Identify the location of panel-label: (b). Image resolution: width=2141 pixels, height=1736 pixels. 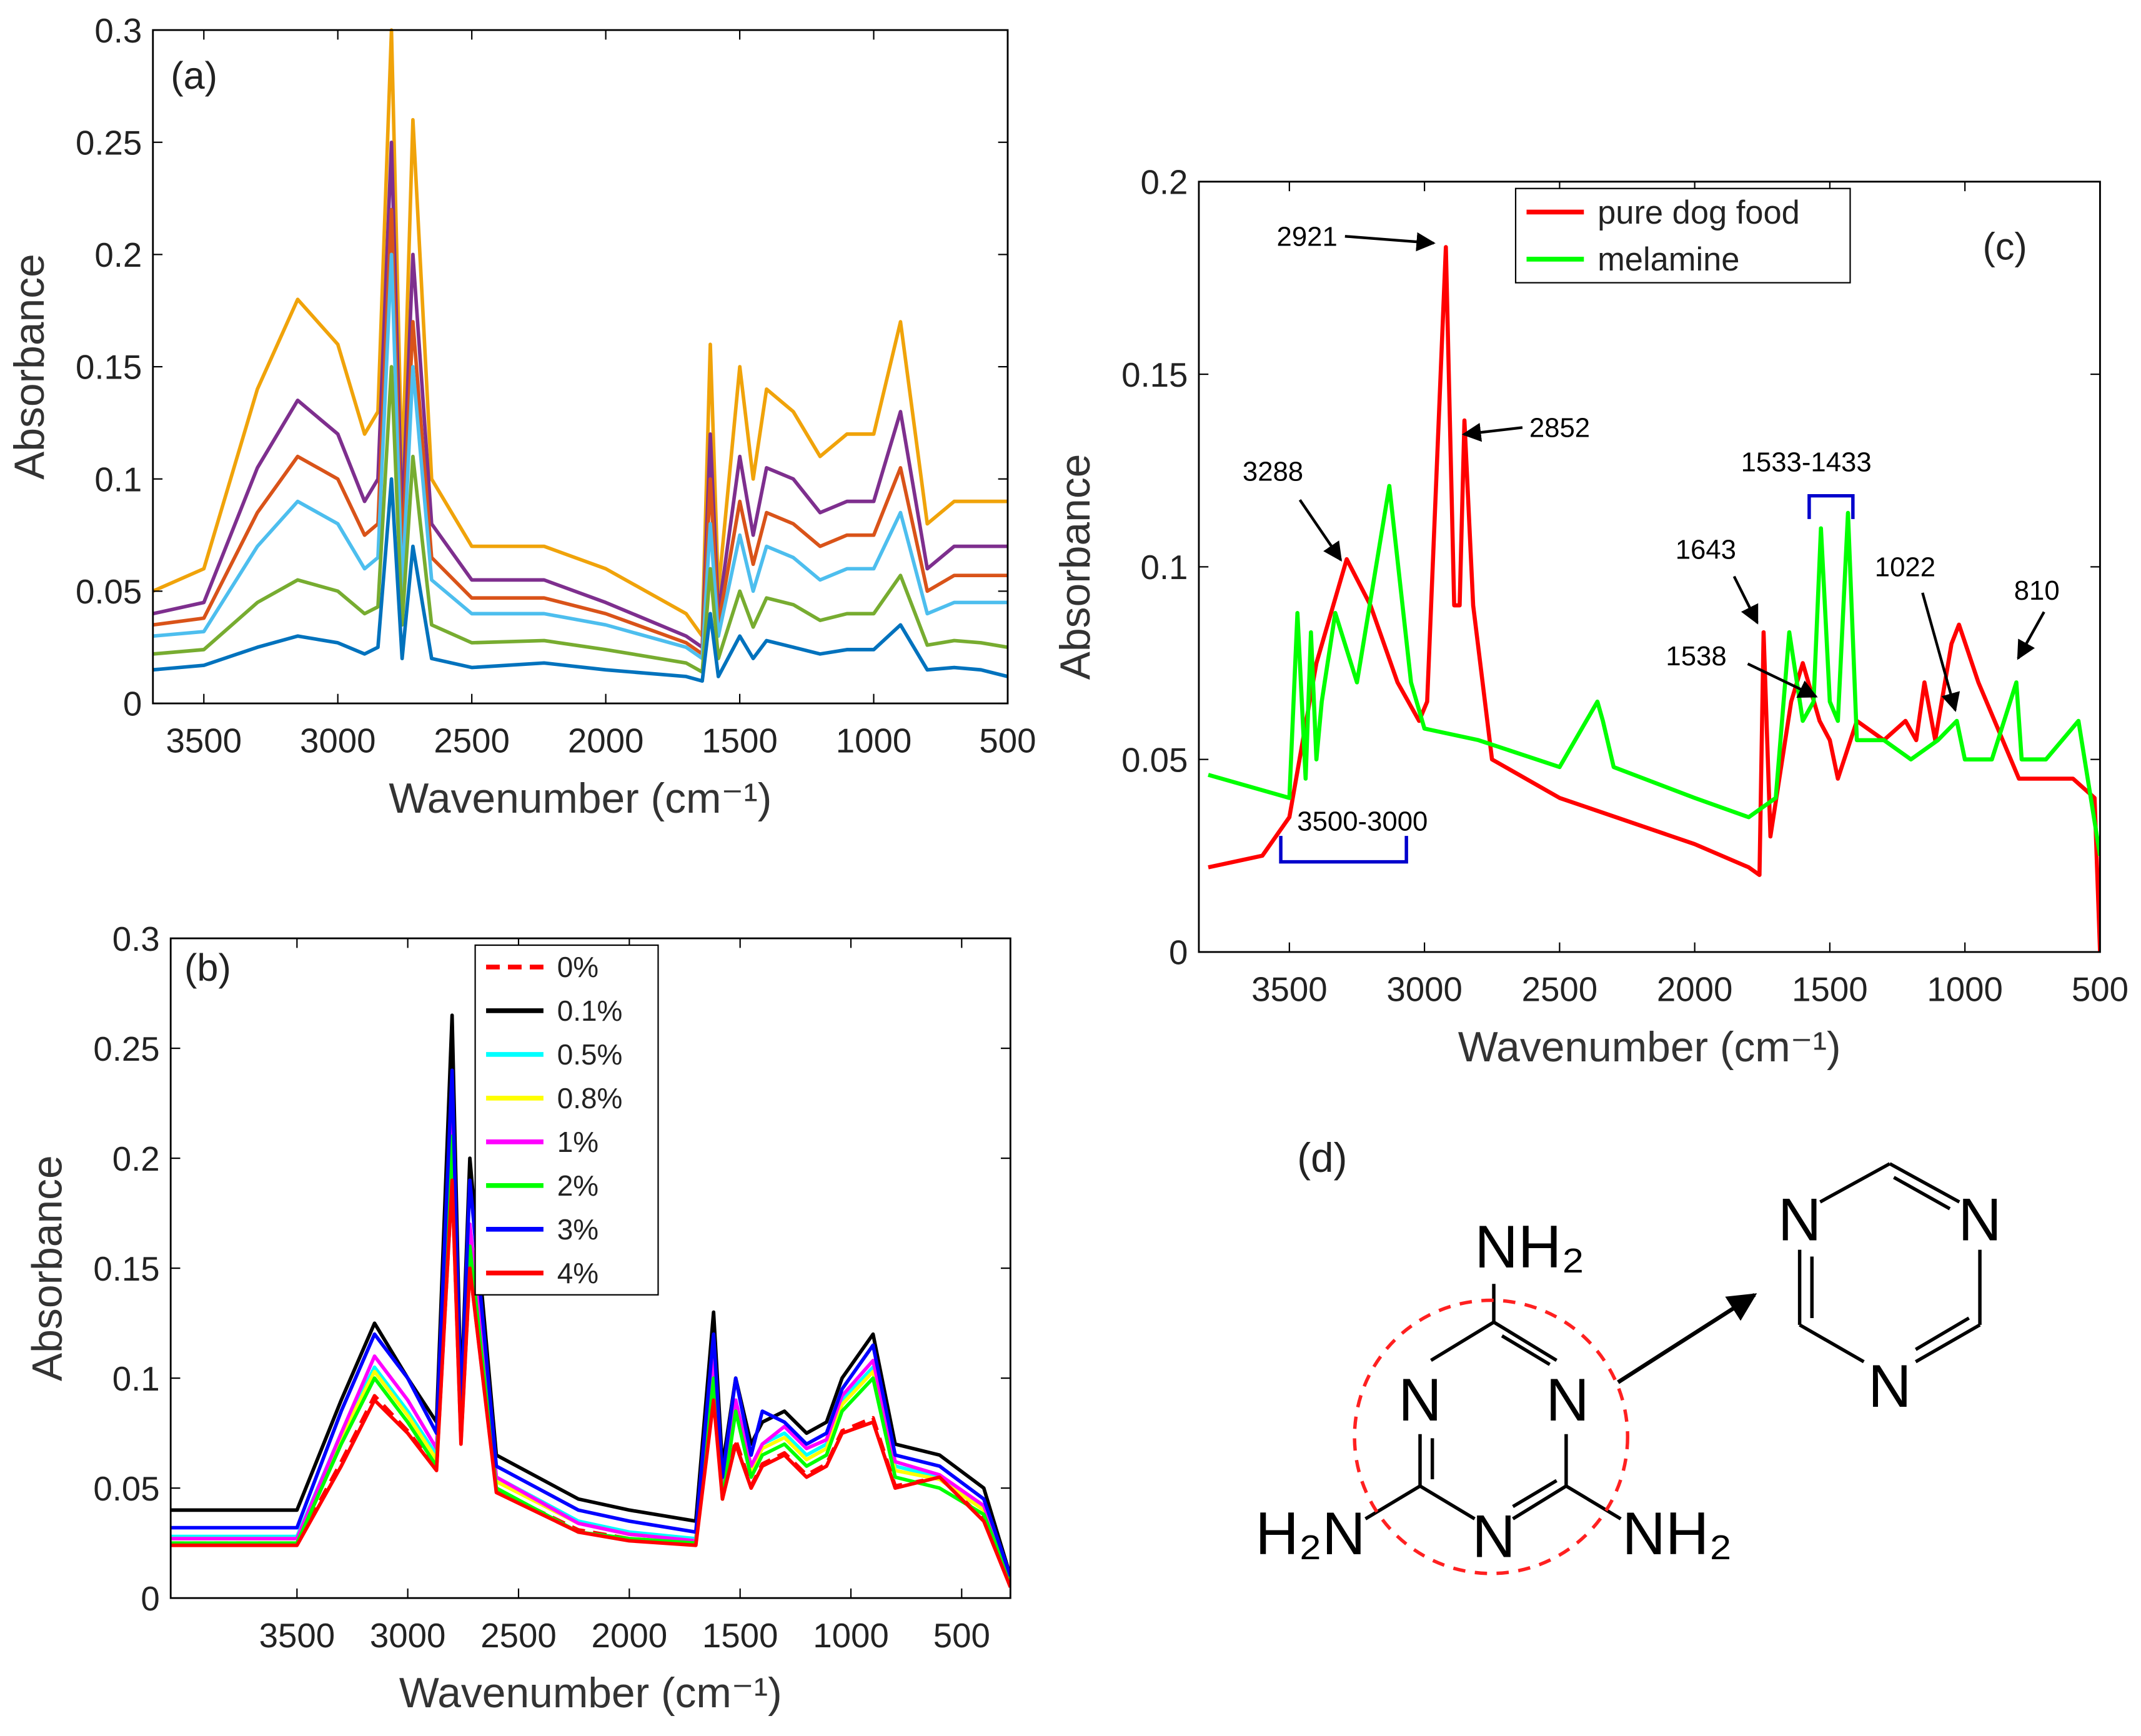
(207, 967).